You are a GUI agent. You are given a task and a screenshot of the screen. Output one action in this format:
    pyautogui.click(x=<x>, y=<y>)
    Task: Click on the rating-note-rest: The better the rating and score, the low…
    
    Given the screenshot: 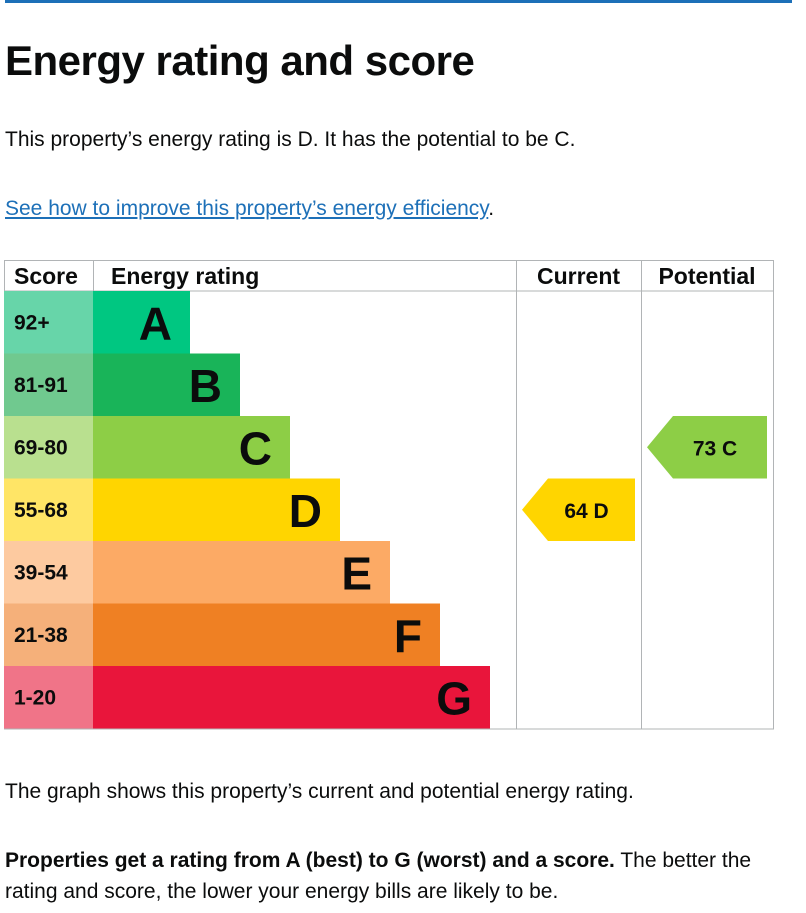 What is the action you would take?
    pyautogui.click(x=378, y=876)
    